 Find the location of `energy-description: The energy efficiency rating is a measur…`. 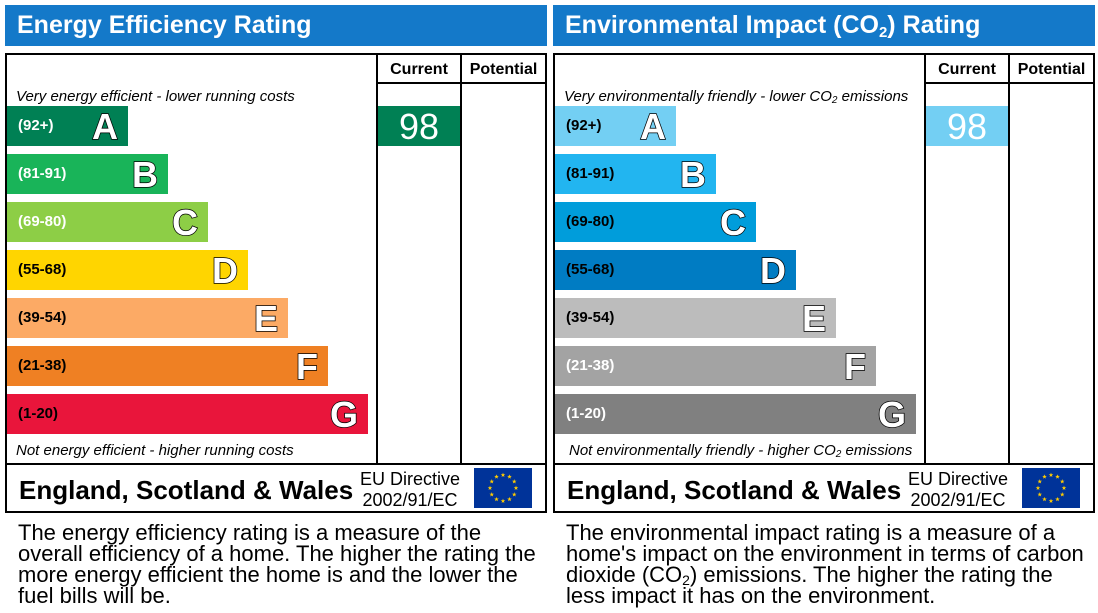

energy-description: The energy efficiency rating is a measur… is located at coordinates (277, 564).